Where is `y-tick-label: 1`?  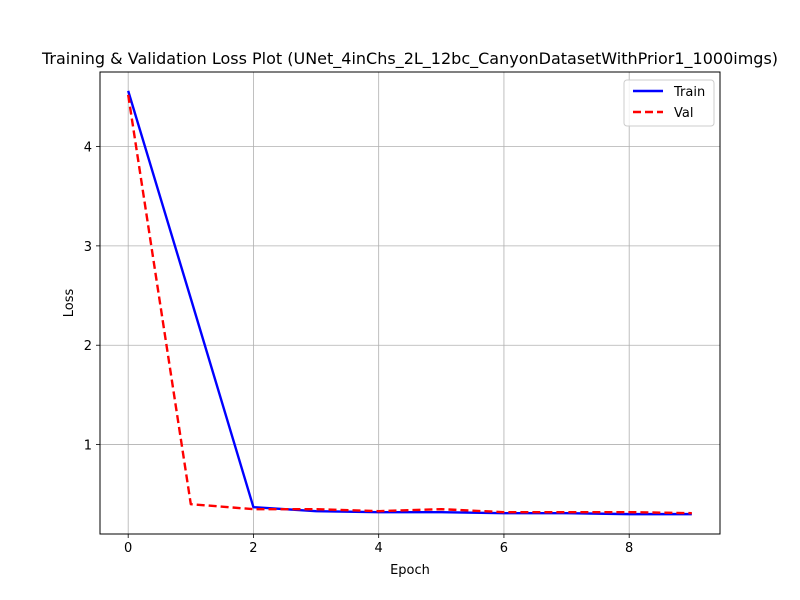
y-tick-label: 1 is located at coordinates (88, 446).